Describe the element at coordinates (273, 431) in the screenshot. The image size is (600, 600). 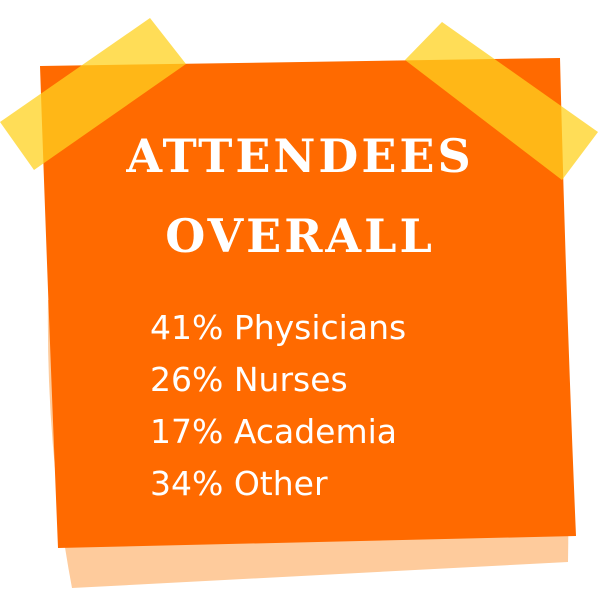
I see `stat-item: 17% Academia` at that location.